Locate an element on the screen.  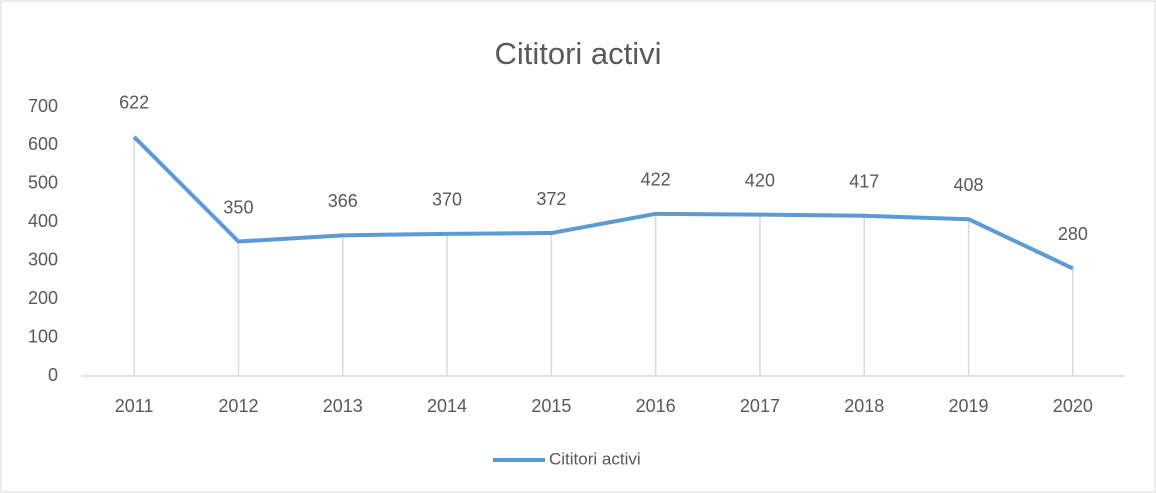
y-tick-label: 400 is located at coordinates (43, 221).